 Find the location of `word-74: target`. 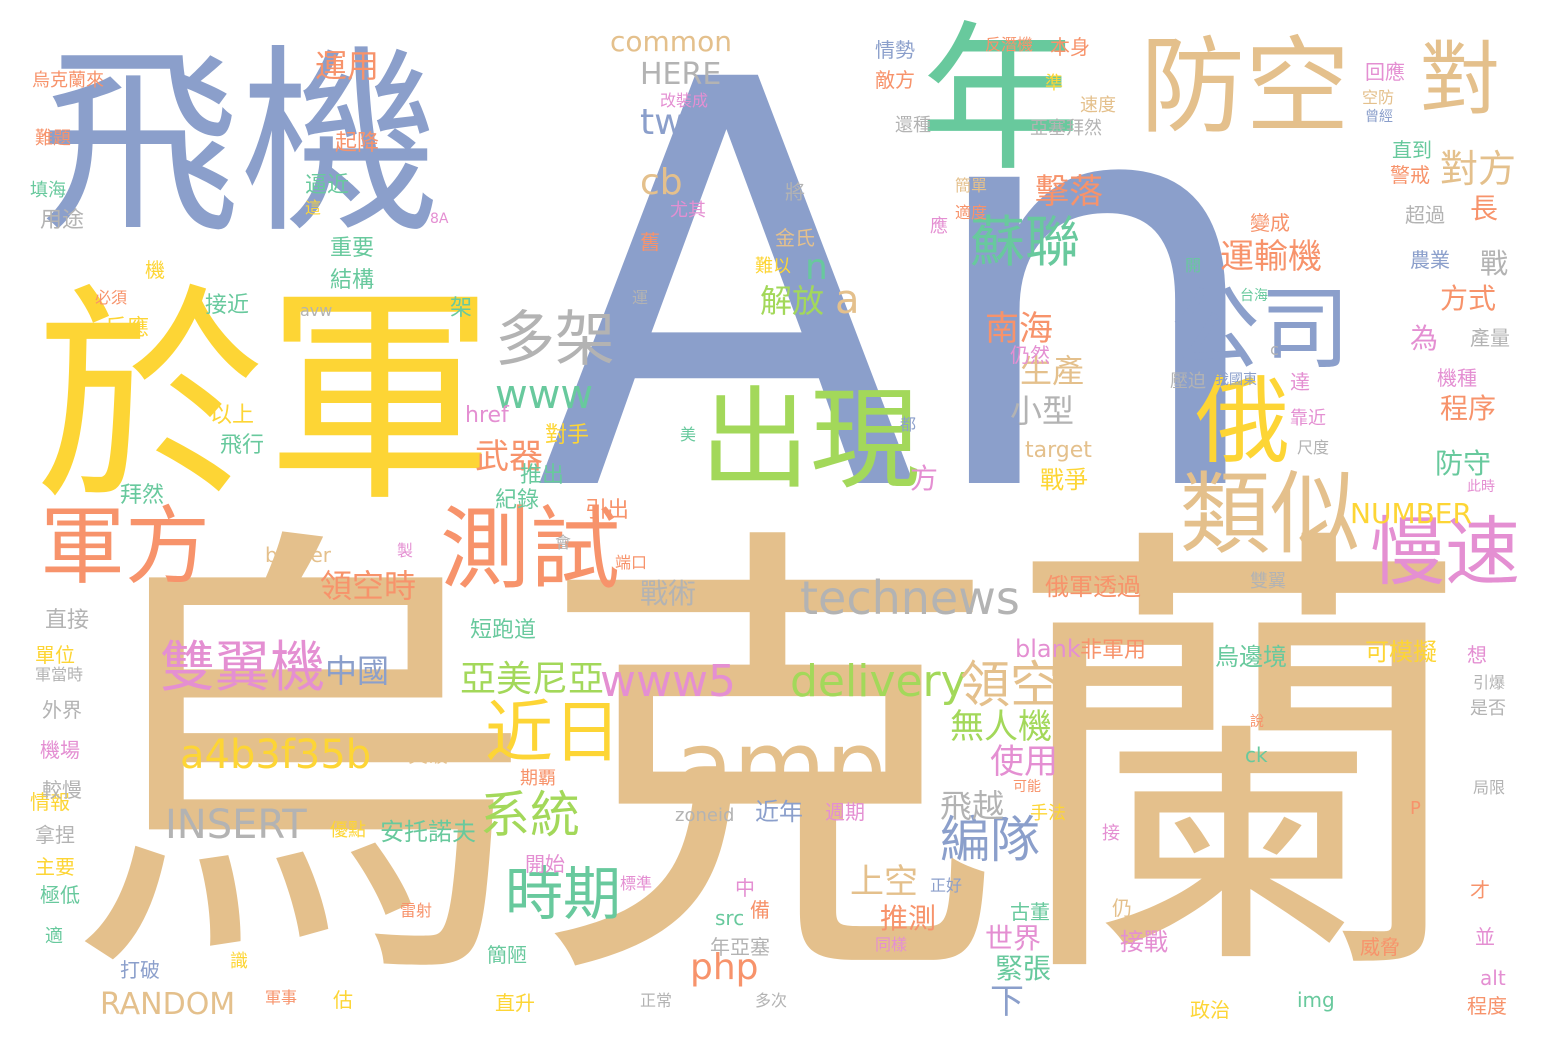

word-74: target is located at coordinates (1058, 450).